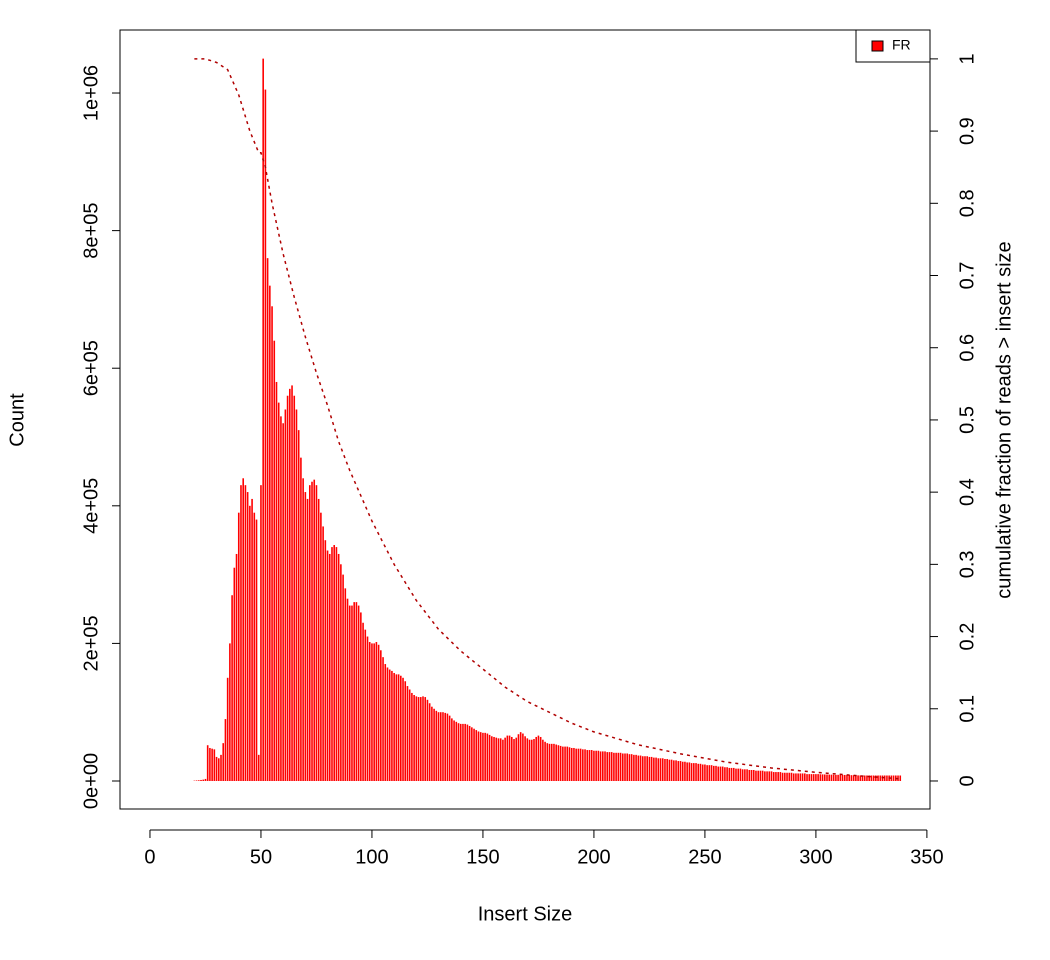 The height and width of the screenshot is (960, 1050). Describe the element at coordinates (967, 131) in the screenshot. I see `y2-tick-label: 0.9` at that location.